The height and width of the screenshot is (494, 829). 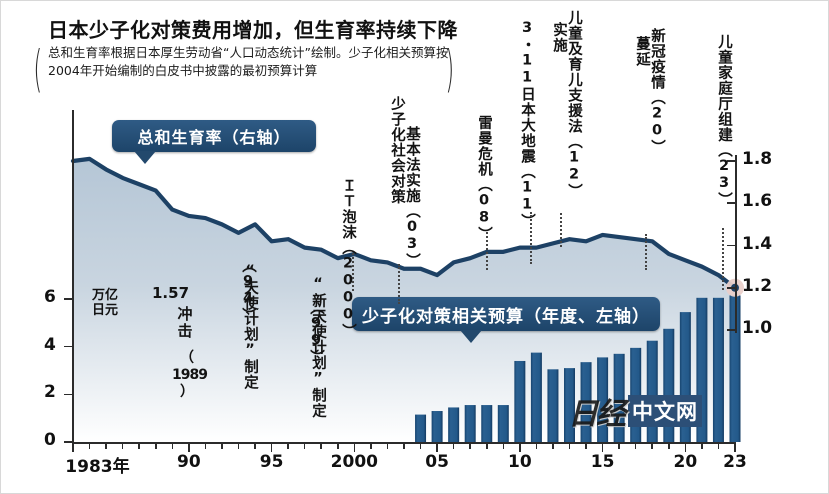 What do you see at coordinates (484, 178) in the screenshot?
I see `annotation-lehman: 雷曼危机（08）` at bounding box center [484, 178].